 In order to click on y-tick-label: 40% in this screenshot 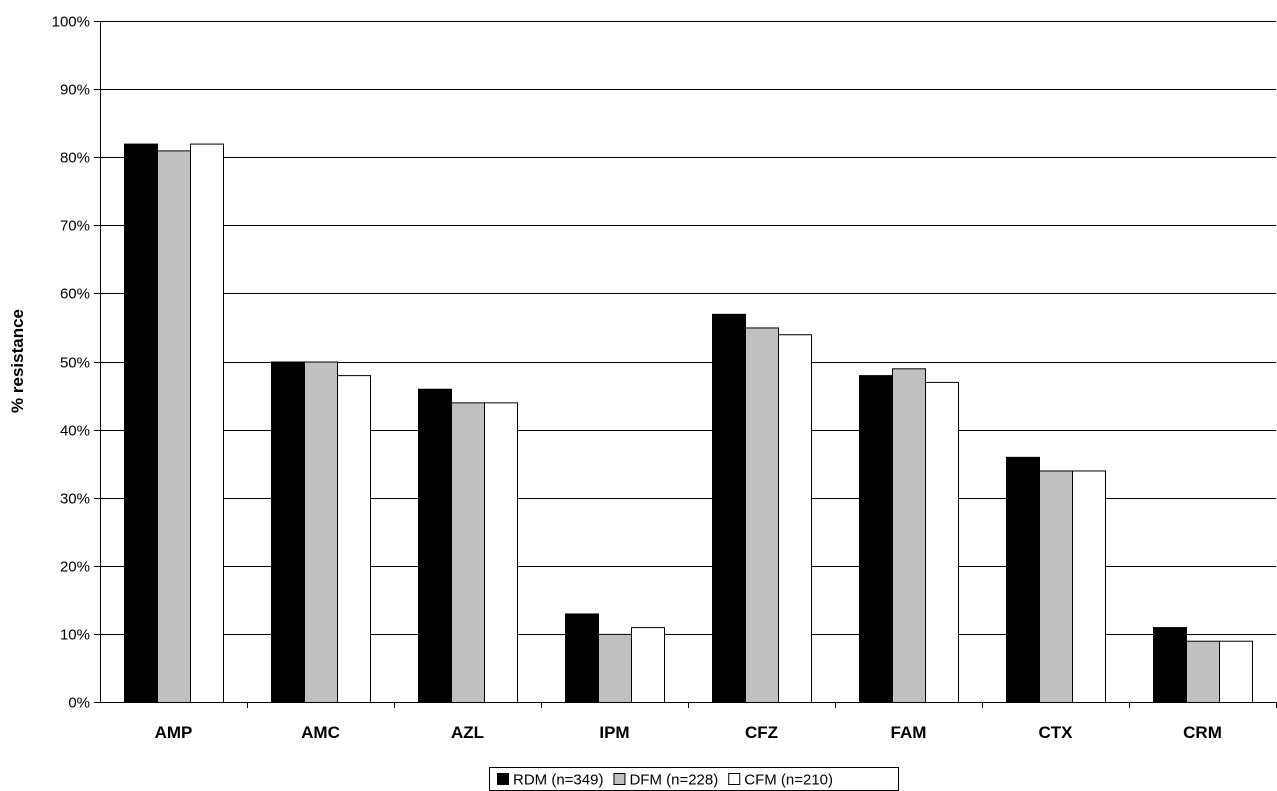, I will do `click(75, 431)`.